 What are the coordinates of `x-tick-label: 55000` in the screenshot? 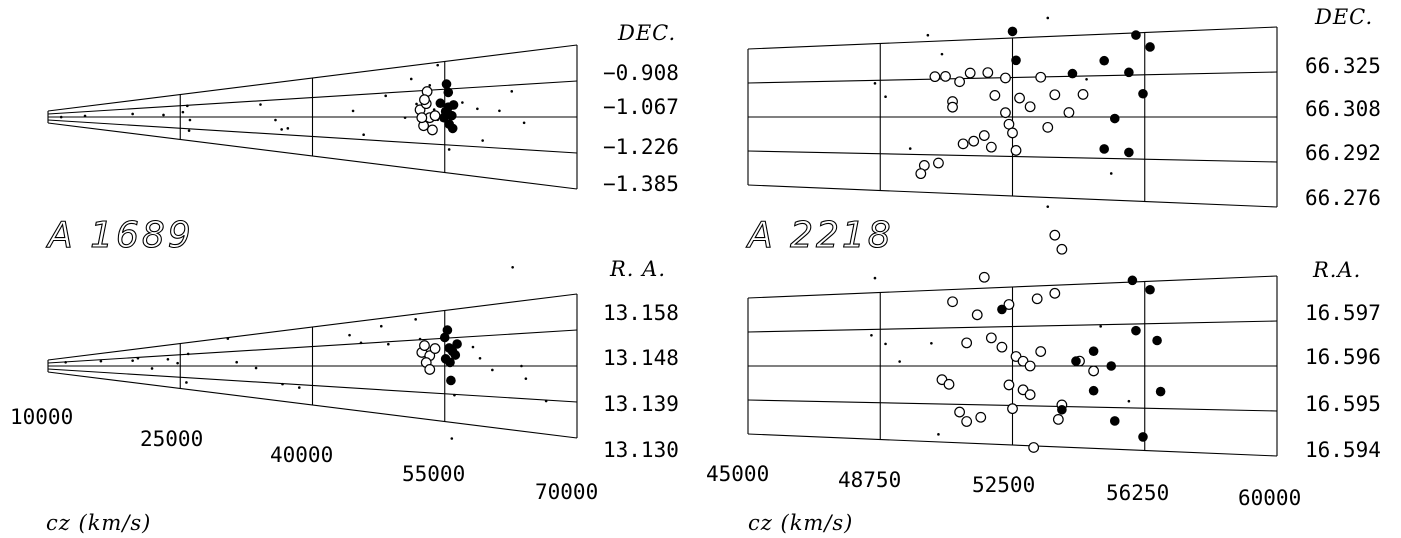 It's located at (433, 474).